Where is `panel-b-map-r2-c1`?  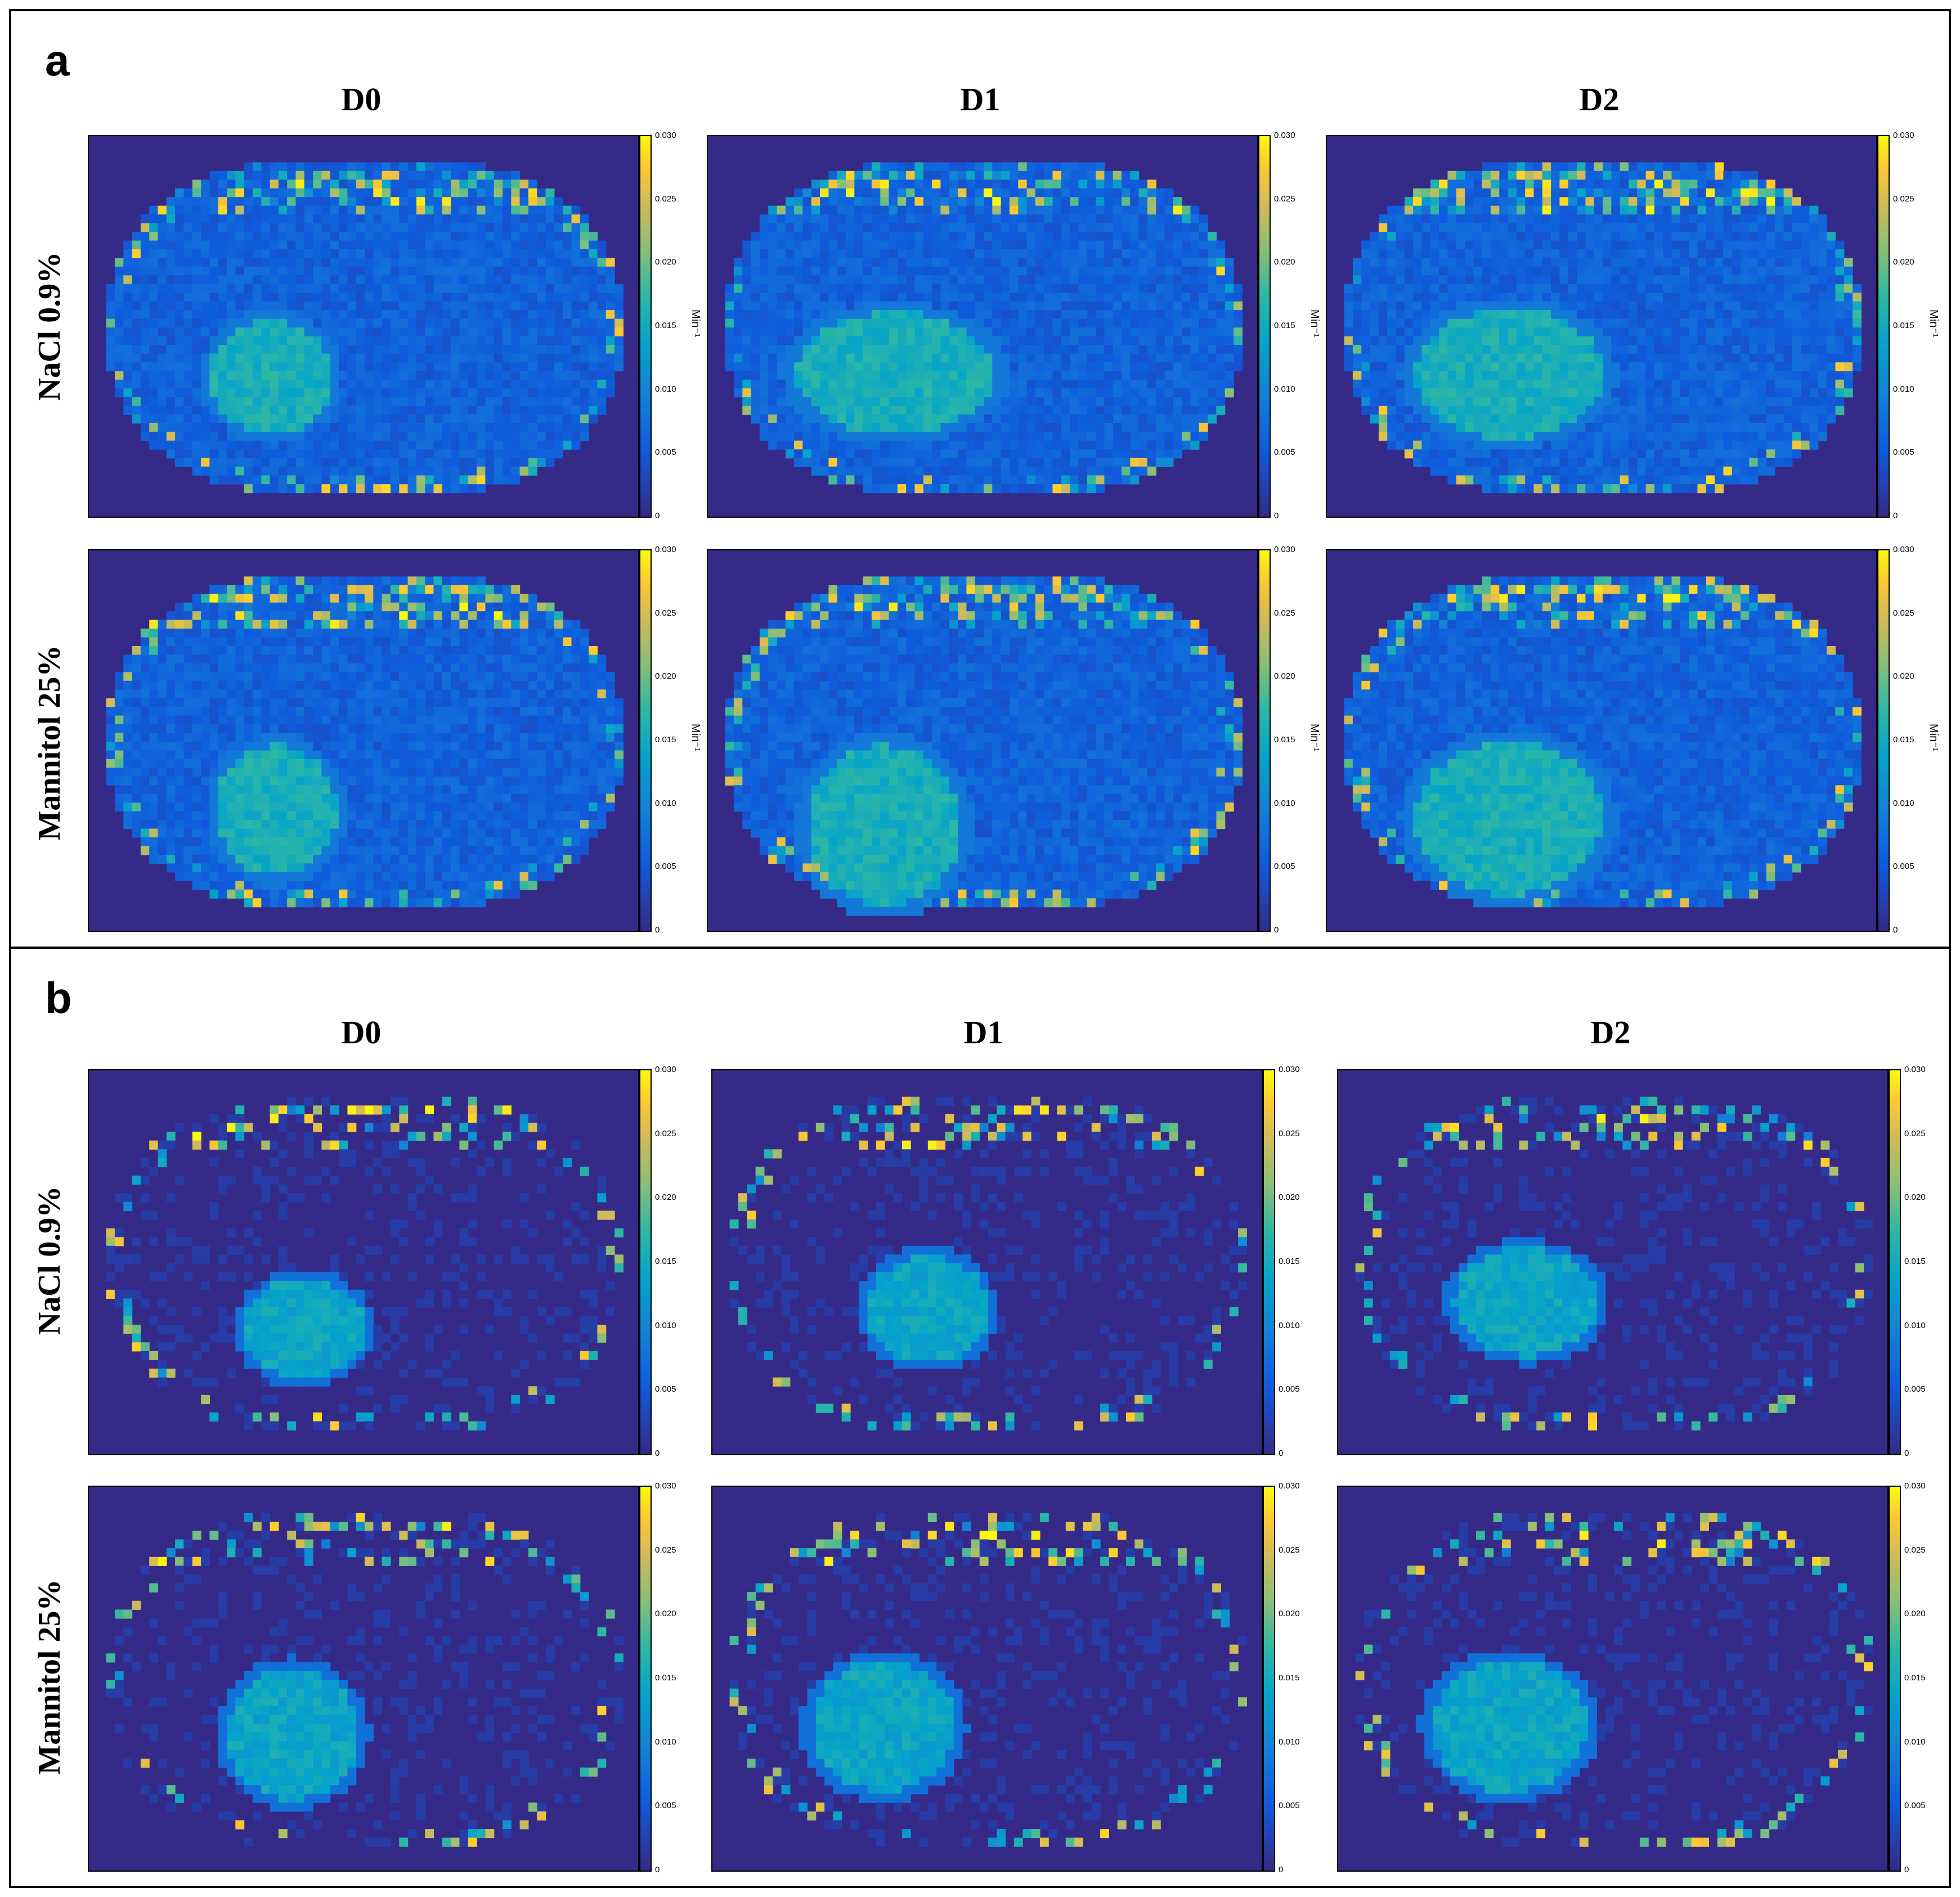 panel-b-map-r2-c1 is located at coordinates (363, 1679).